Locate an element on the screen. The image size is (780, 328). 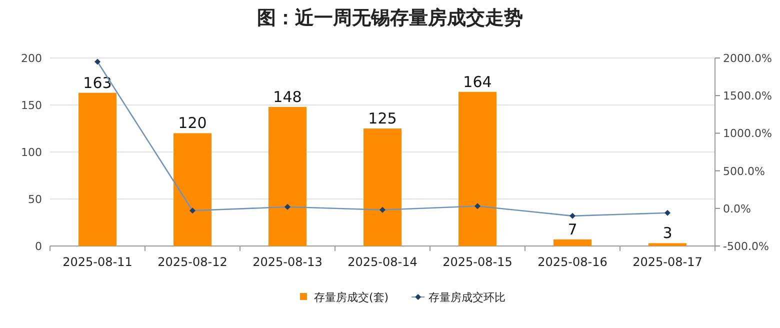
x-tick-label: 2025-08-14 is located at coordinates (383, 262).